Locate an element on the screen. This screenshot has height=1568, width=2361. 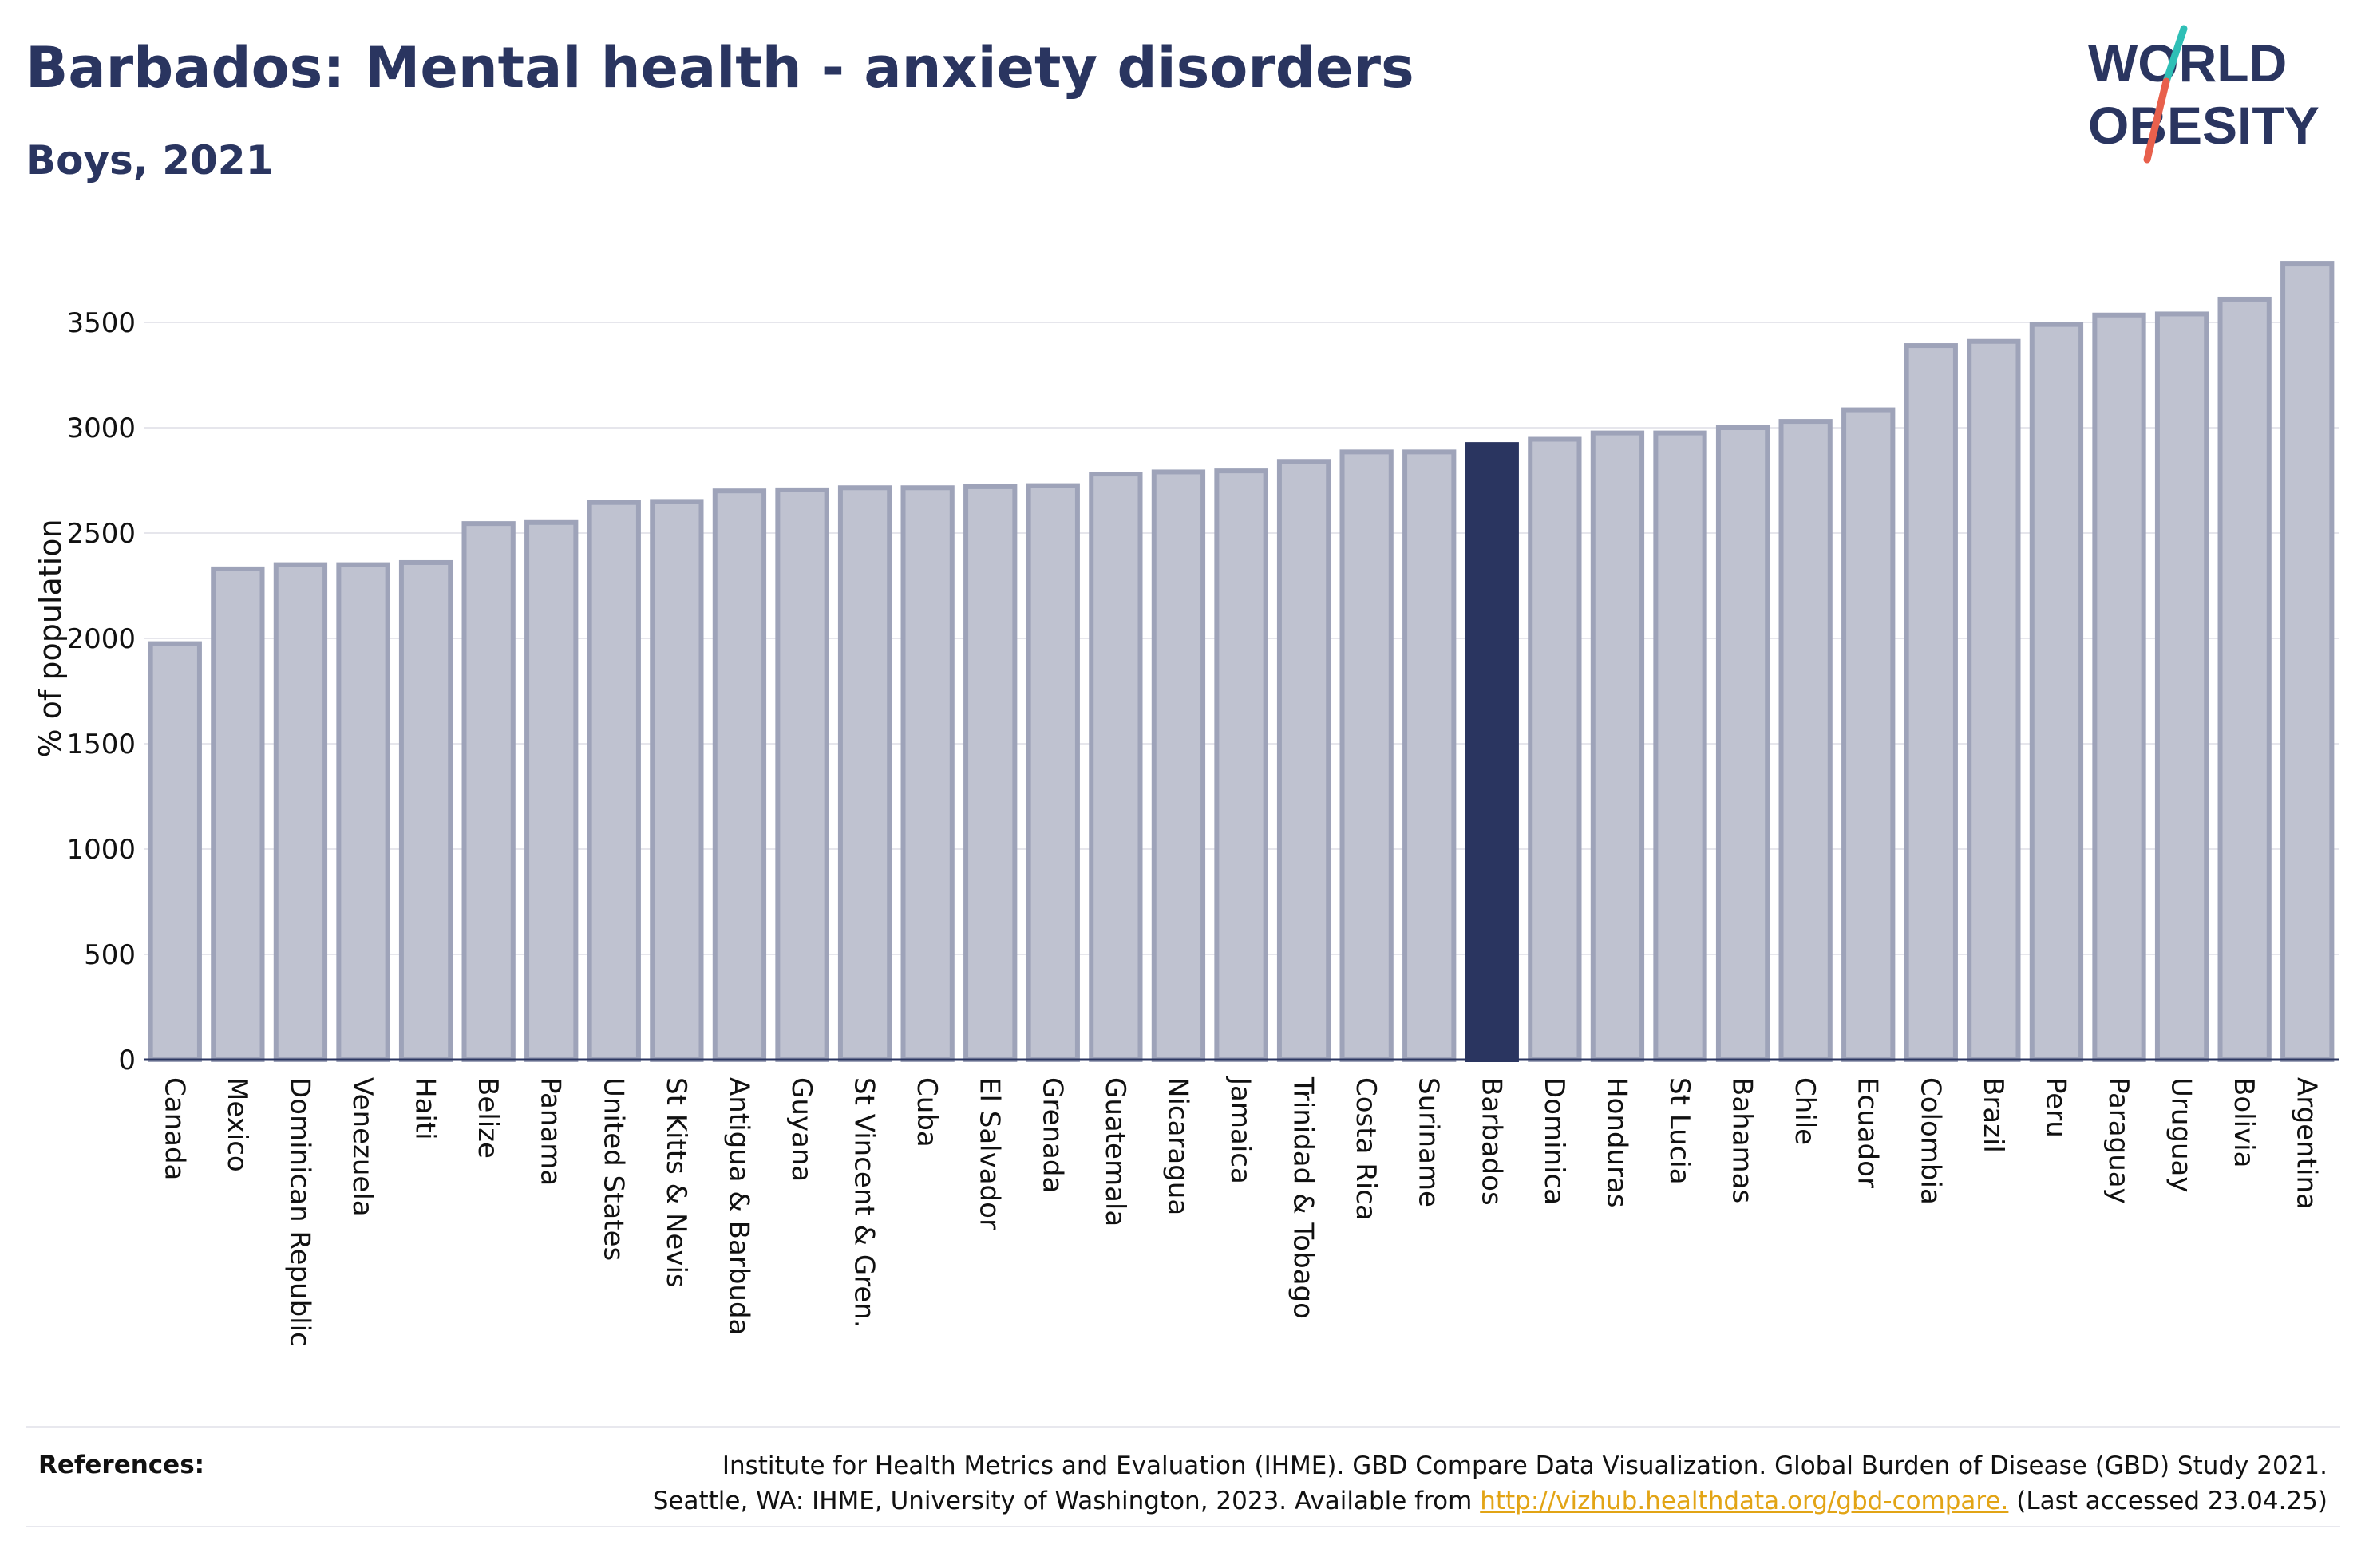
x-tick-label: Venezuela is located at coordinates (362, 1147).